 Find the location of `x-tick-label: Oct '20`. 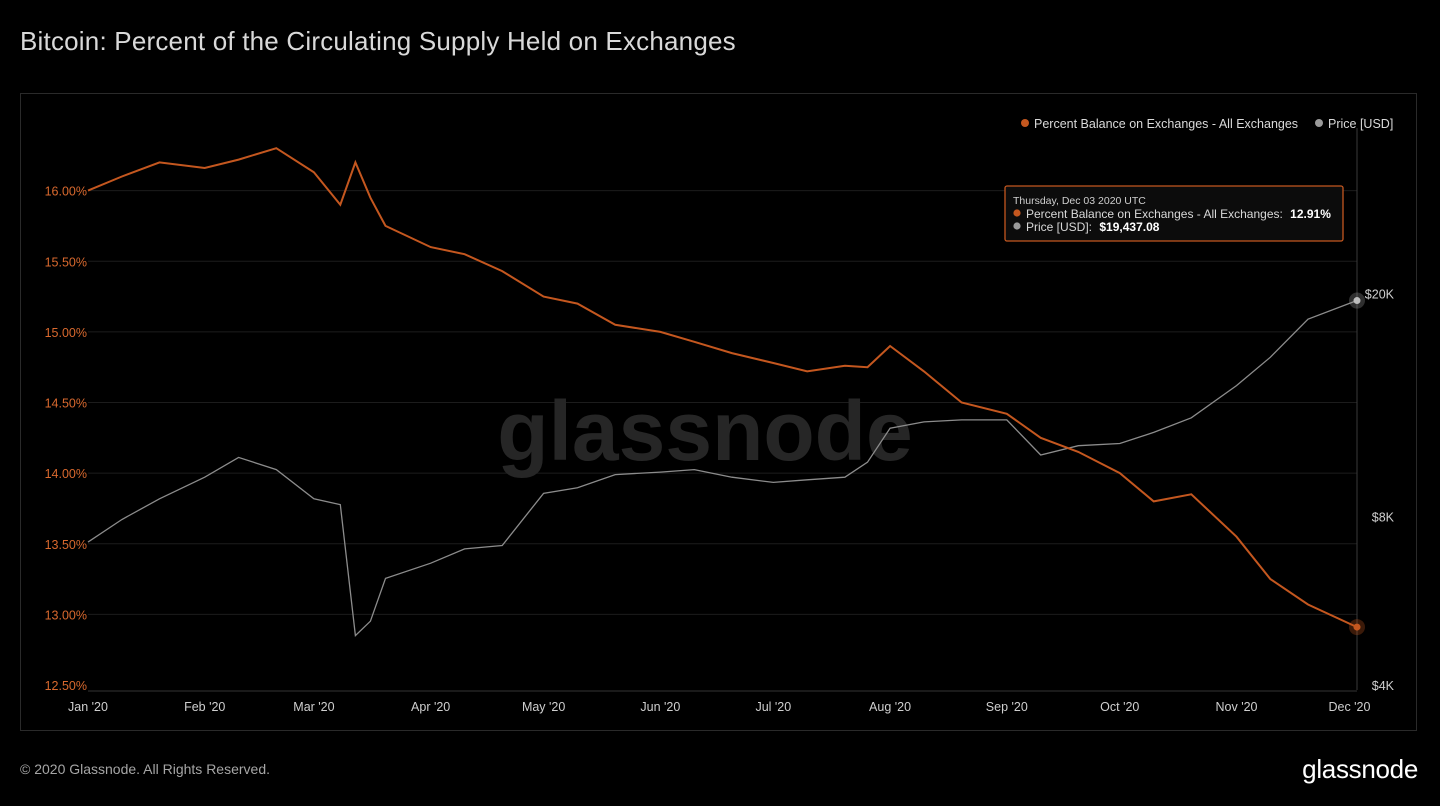

x-tick-label: Oct '20 is located at coordinates (1119, 707).